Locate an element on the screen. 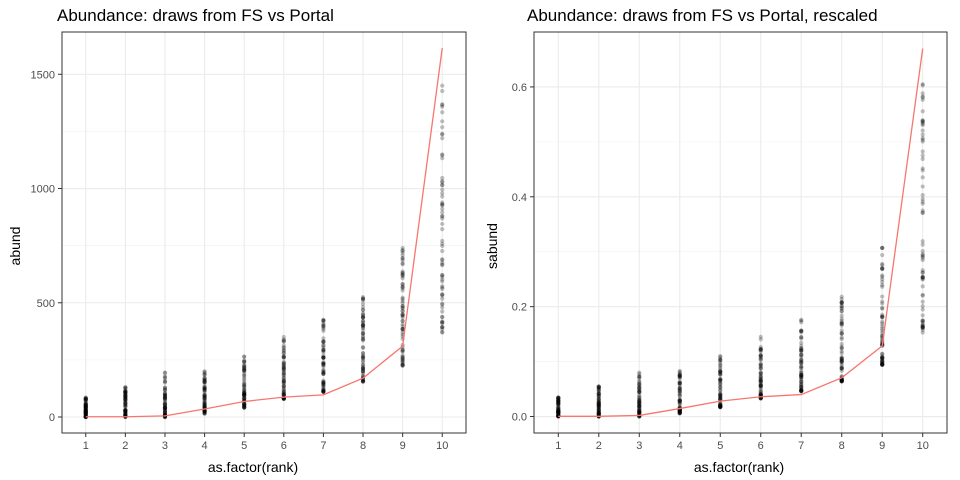  right-x-tick-label: 8 is located at coordinates (842, 446).